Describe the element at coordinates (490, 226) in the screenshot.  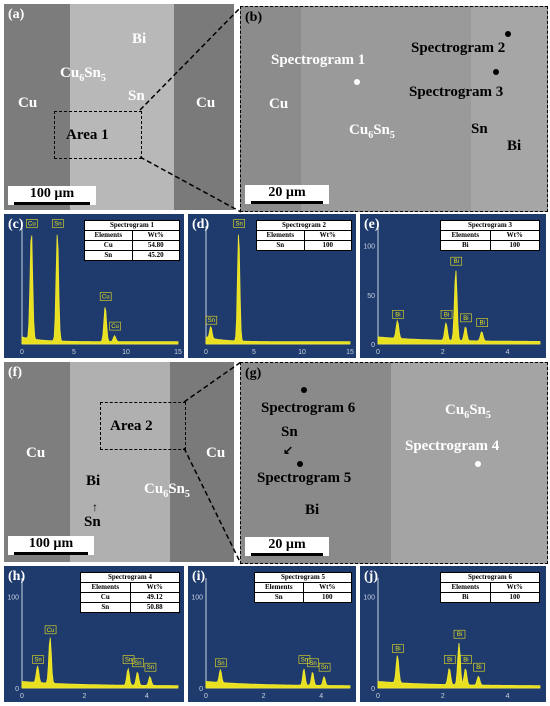
I see `table-title: Spectrogram 3` at that location.